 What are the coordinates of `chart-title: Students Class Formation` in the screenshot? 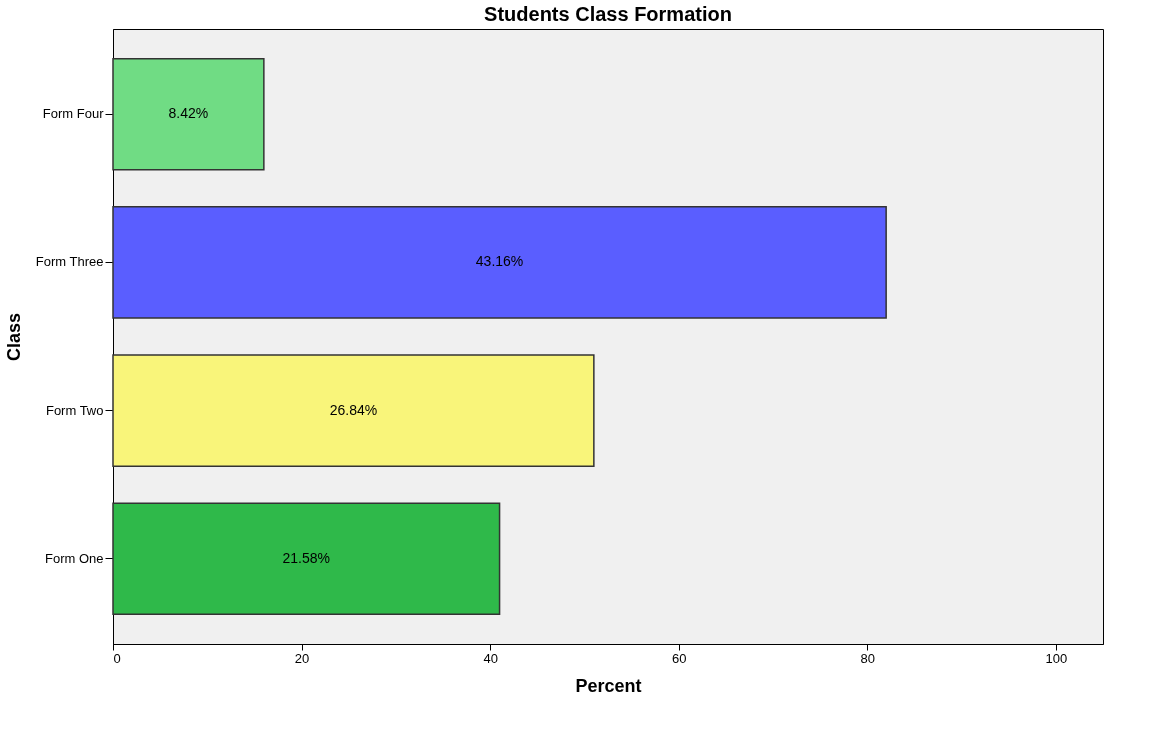 It's located at (608, 14).